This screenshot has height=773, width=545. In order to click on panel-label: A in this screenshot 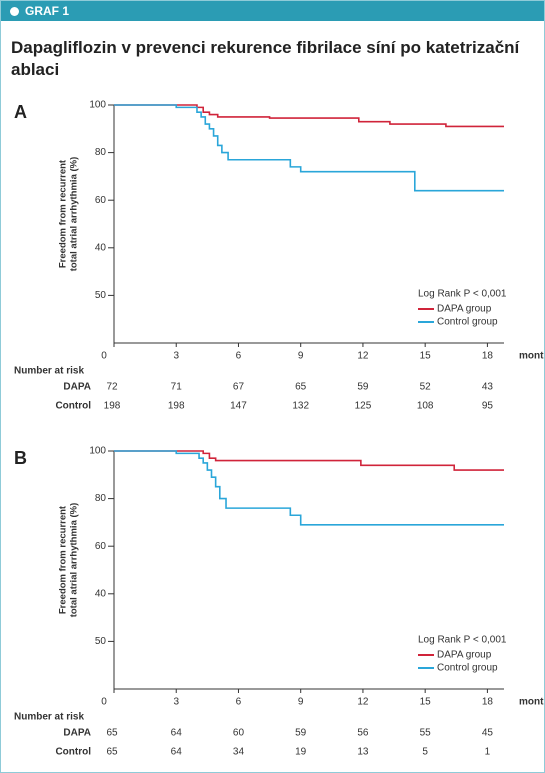, I will do `click(20, 112)`.